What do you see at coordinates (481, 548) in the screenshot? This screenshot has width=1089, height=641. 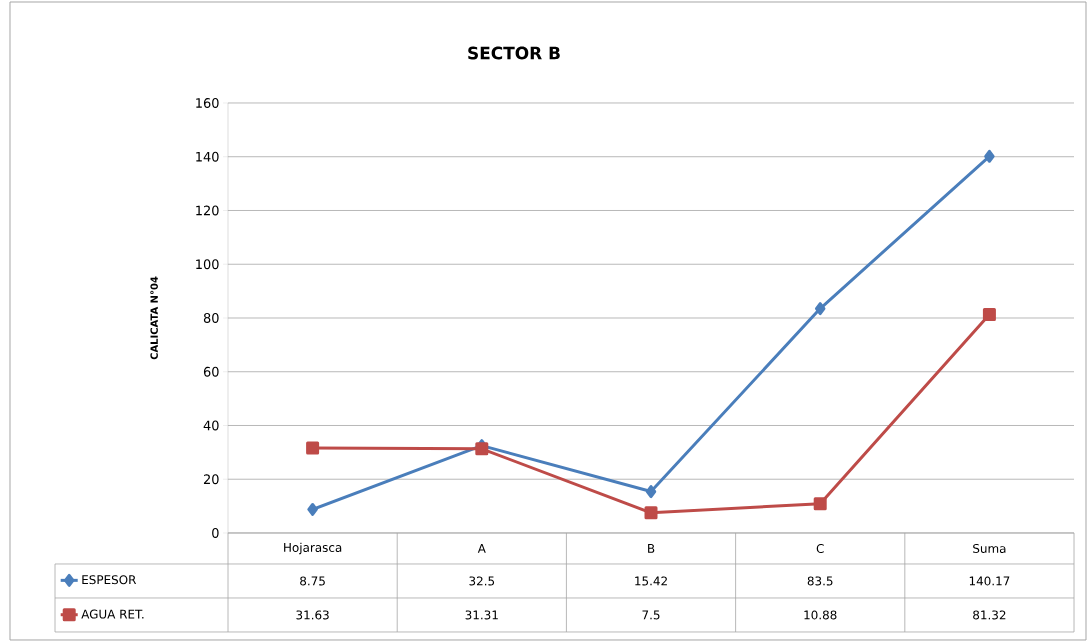 I see `x-tick-label: A` at bounding box center [481, 548].